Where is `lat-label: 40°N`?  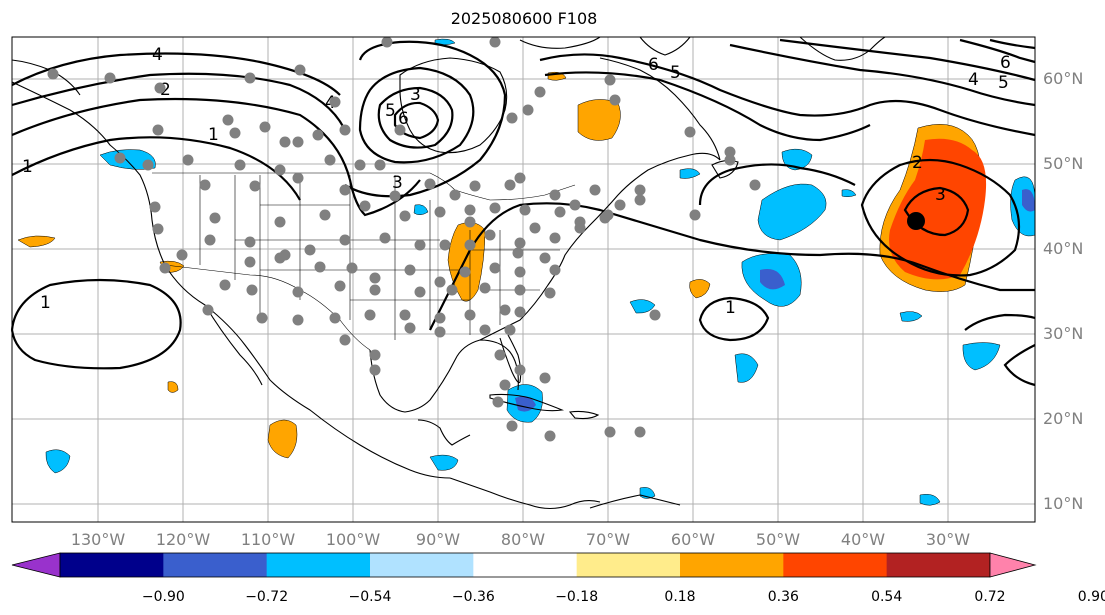 lat-label: 40°N is located at coordinates (1063, 248).